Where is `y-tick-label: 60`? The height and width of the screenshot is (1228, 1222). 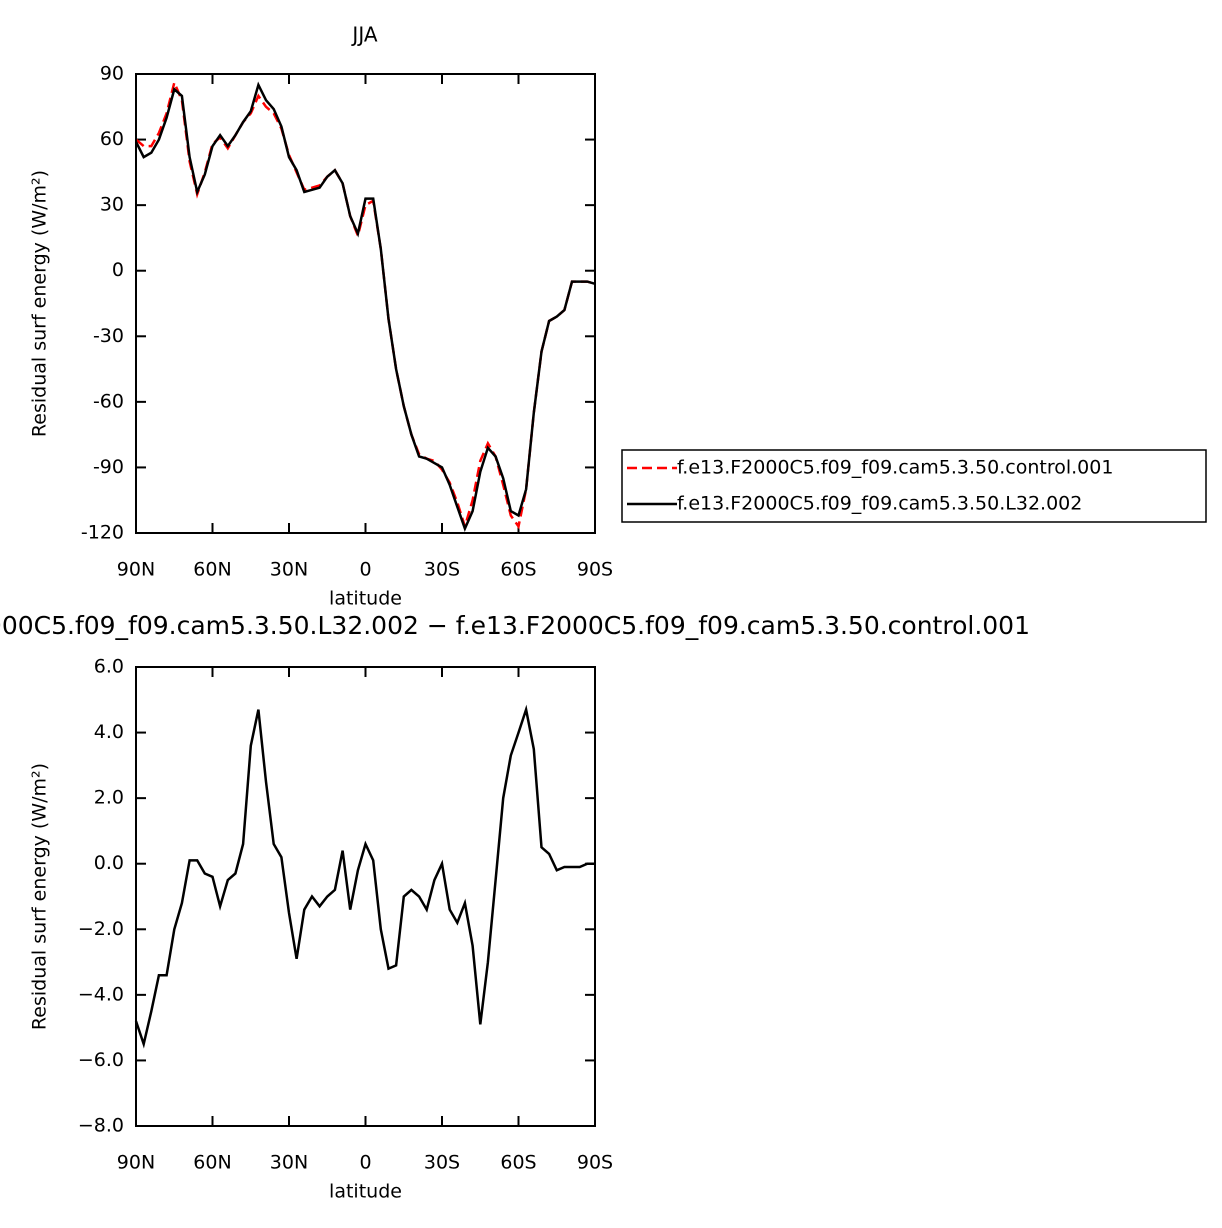 y-tick-label: 60 is located at coordinates (112, 139).